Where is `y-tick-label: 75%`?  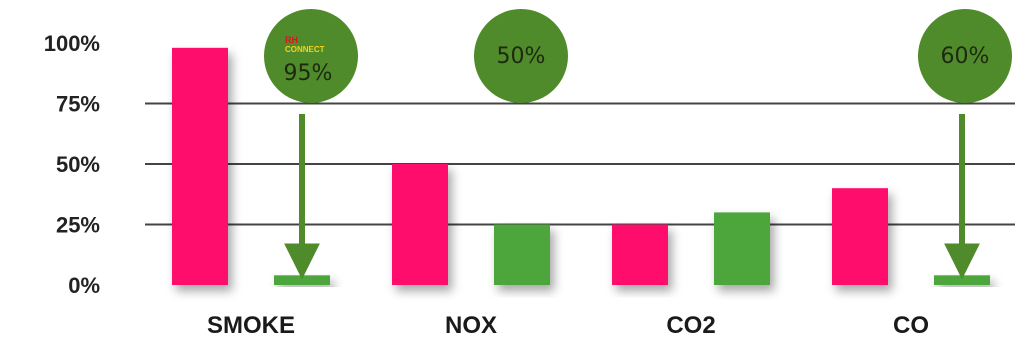
y-tick-label: 75% is located at coordinates (78, 104).